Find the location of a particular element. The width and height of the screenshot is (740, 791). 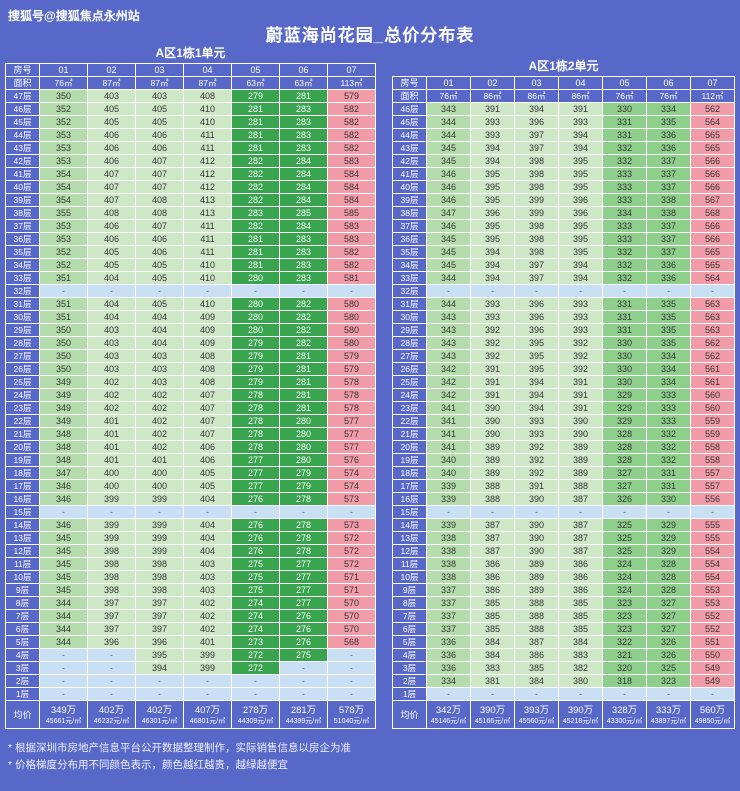

price-cell: 354 is located at coordinates (63, 174).